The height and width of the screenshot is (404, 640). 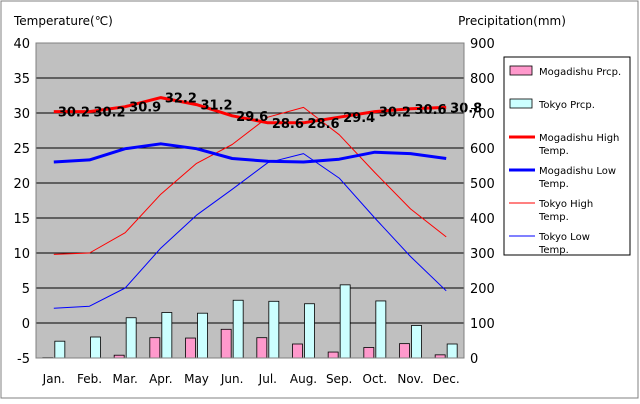 I want to click on y-left-tick-label: 35, so click(x=21, y=79).